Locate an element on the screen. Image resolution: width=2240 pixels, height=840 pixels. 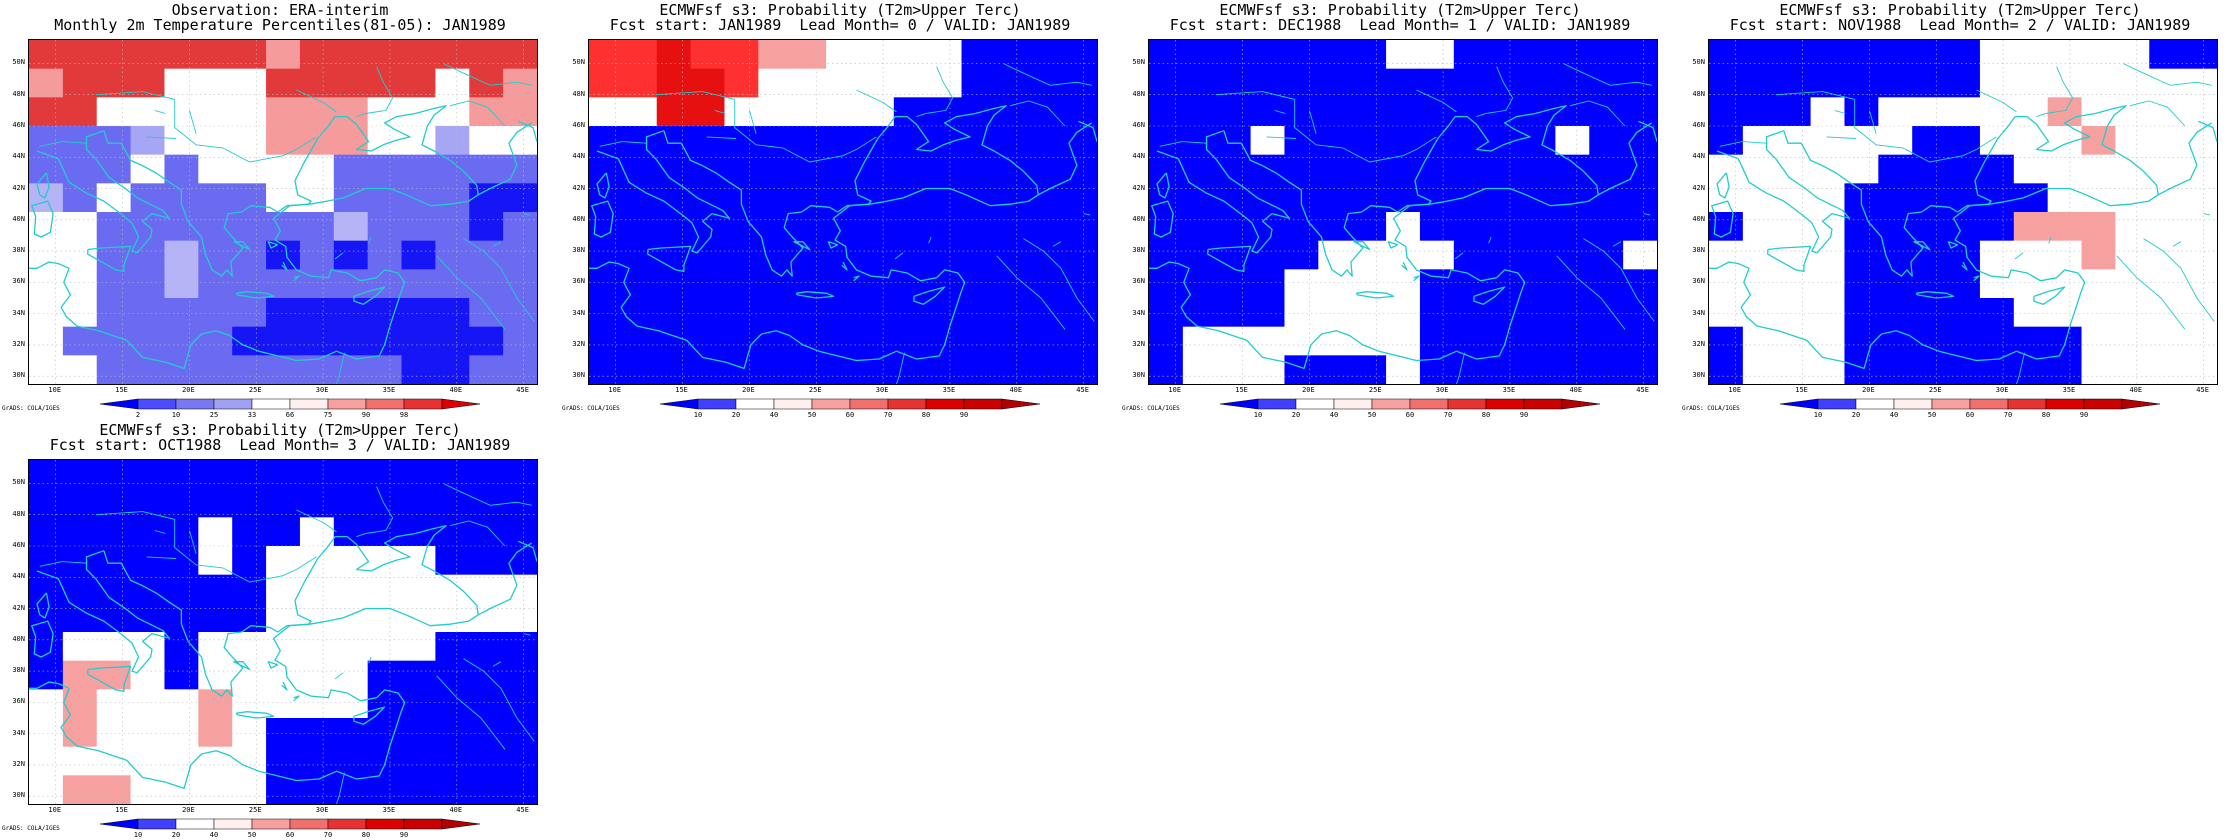
colorbar-label: 80 is located at coordinates (2046, 415).